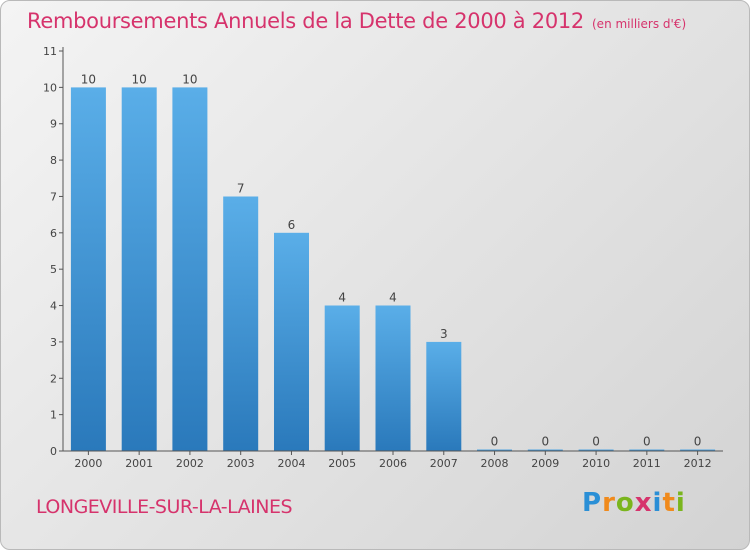 The width and height of the screenshot is (750, 550). What do you see at coordinates (139, 463) in the screenshot?
I see `x-tick-label: 2001` at bounding box center [139, 463].